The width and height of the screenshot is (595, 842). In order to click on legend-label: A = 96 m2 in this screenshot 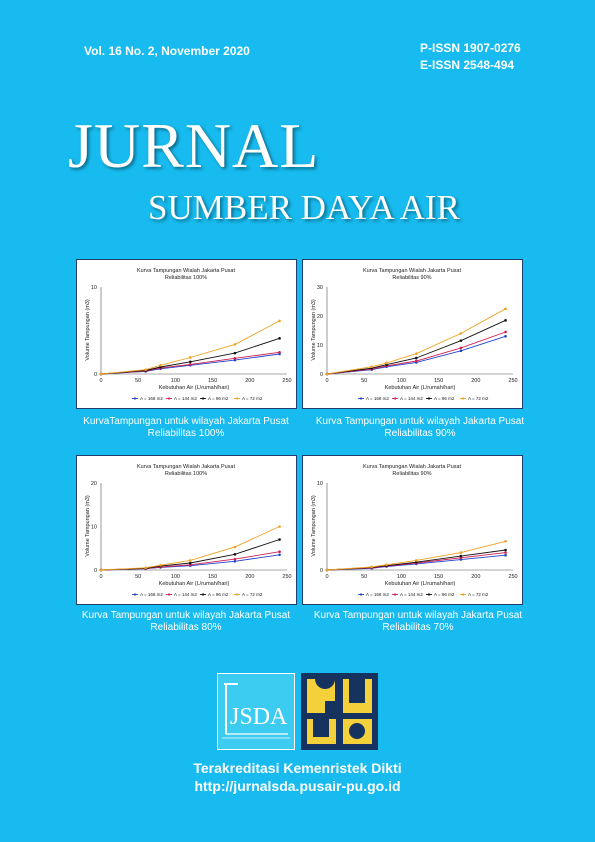, I will do `click(218, 398)`.